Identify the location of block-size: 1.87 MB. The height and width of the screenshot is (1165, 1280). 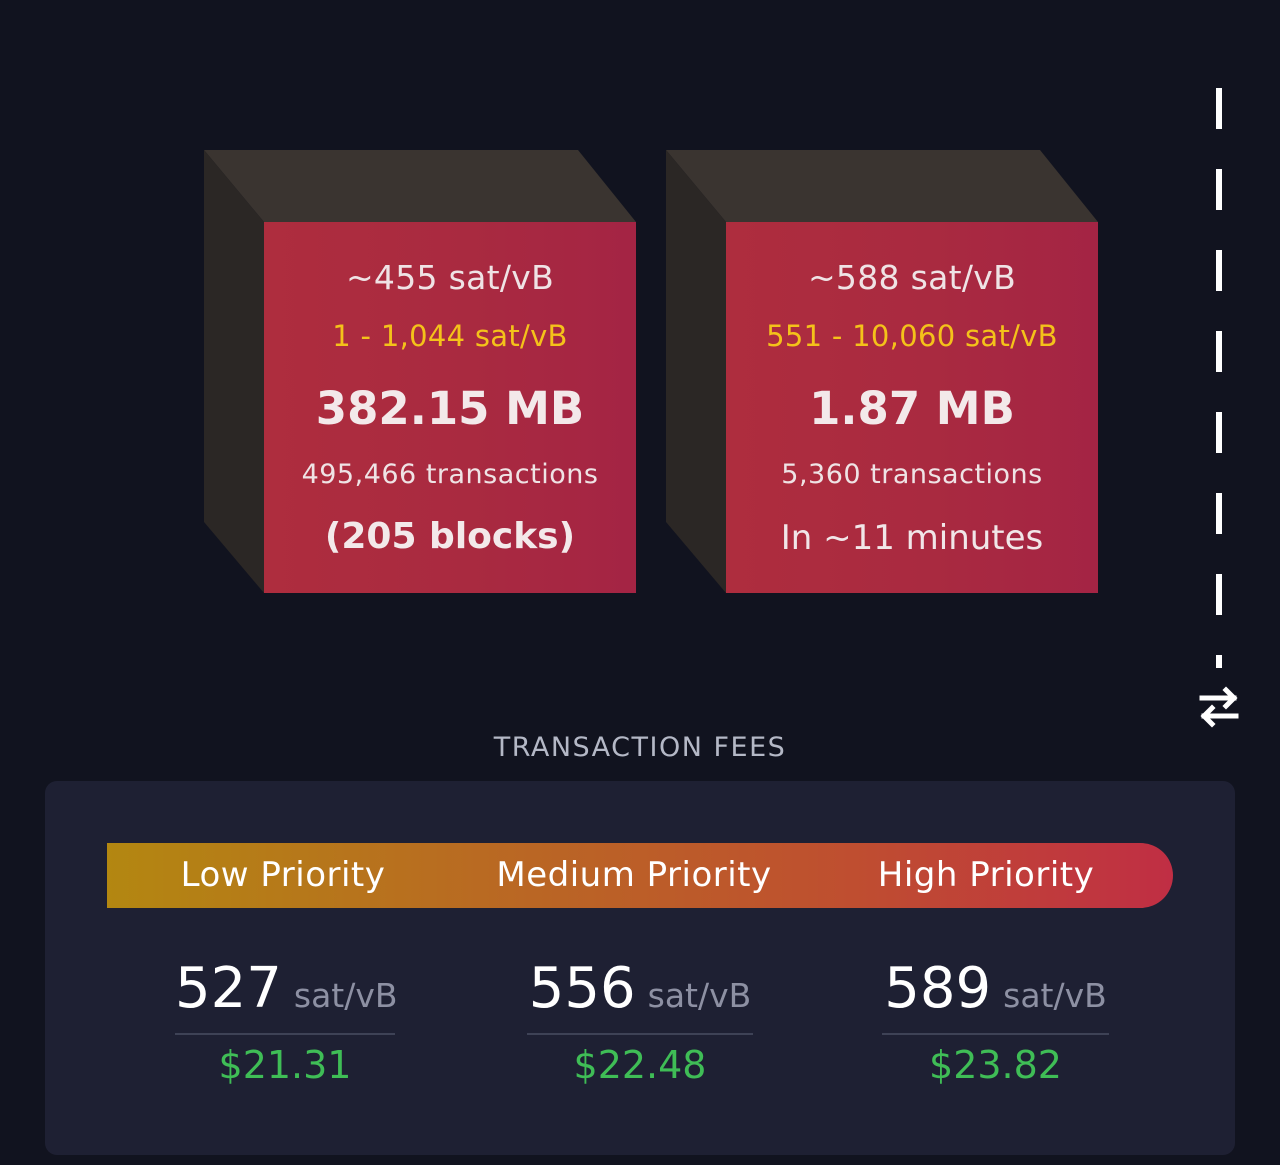
(912, 408).